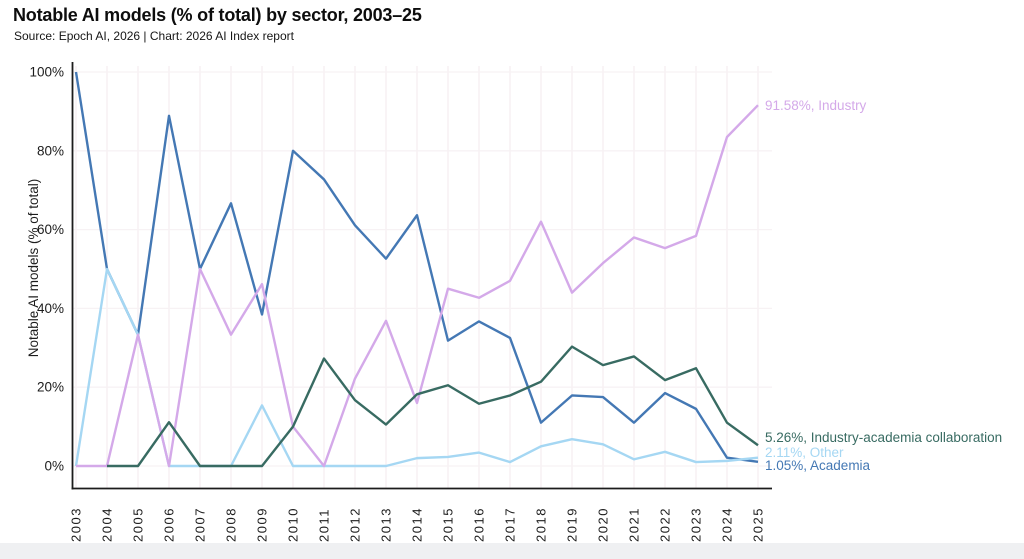 Image resolution: width=1024 pixels, height=559 pixels. I want to click on y-tick-label: 20%, so click(50, 387).